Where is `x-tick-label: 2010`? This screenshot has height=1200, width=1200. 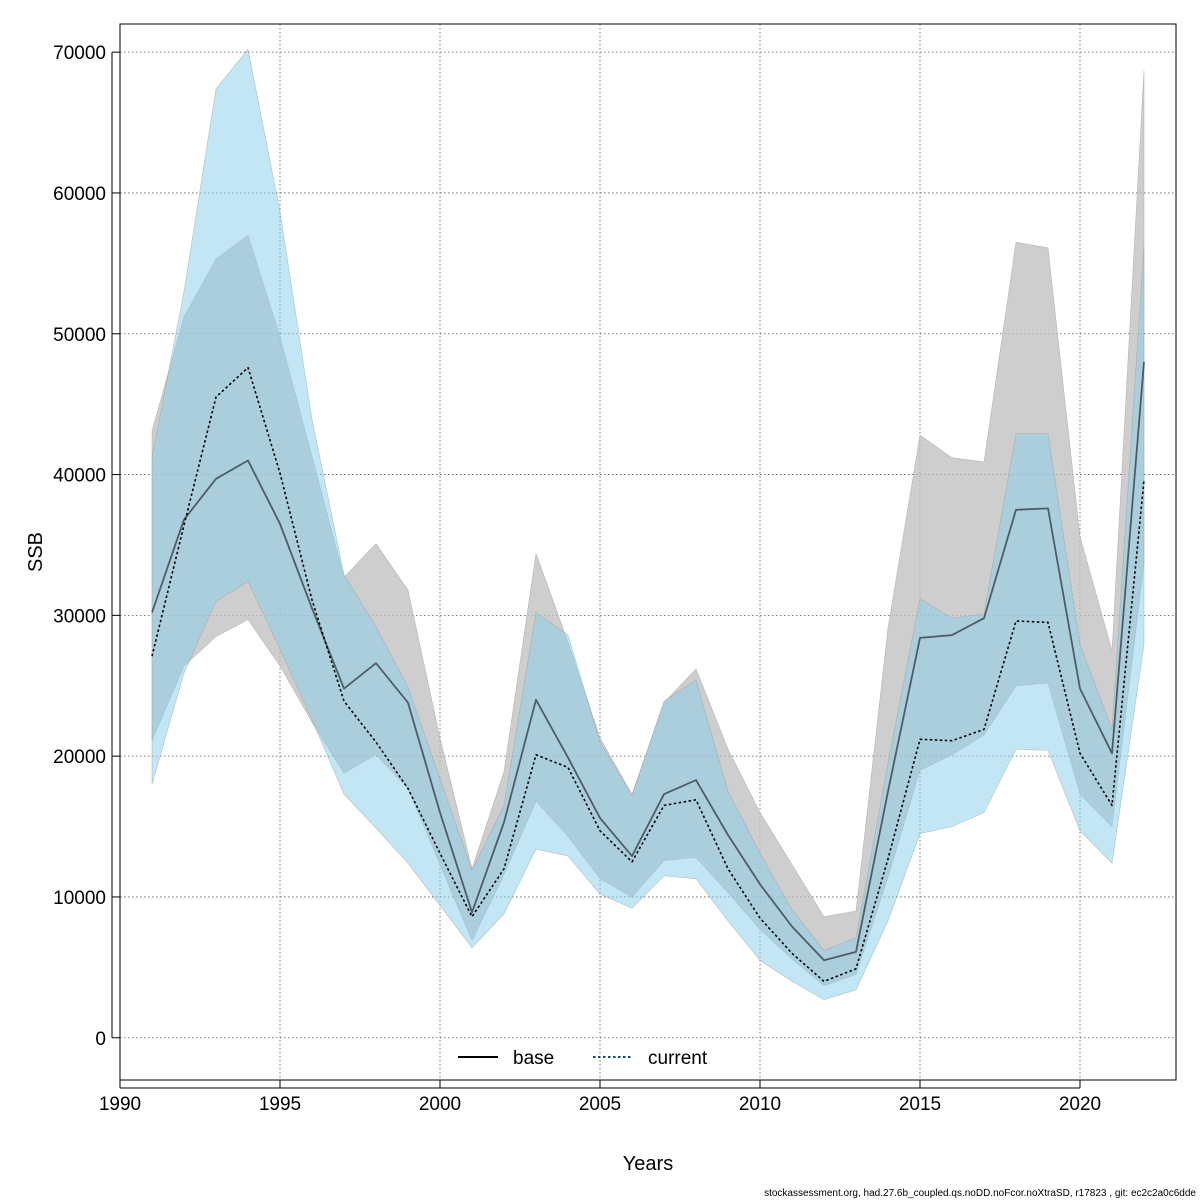 x-tick-label: 2010 is located at coordinates (760, 1104).